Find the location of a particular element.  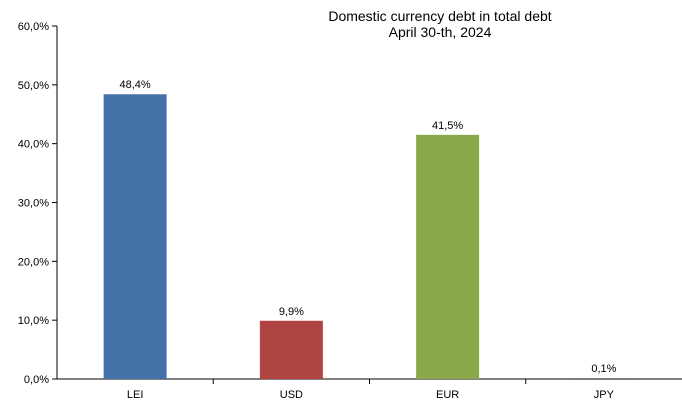

bar-eur is located at coordinates (448, 256).